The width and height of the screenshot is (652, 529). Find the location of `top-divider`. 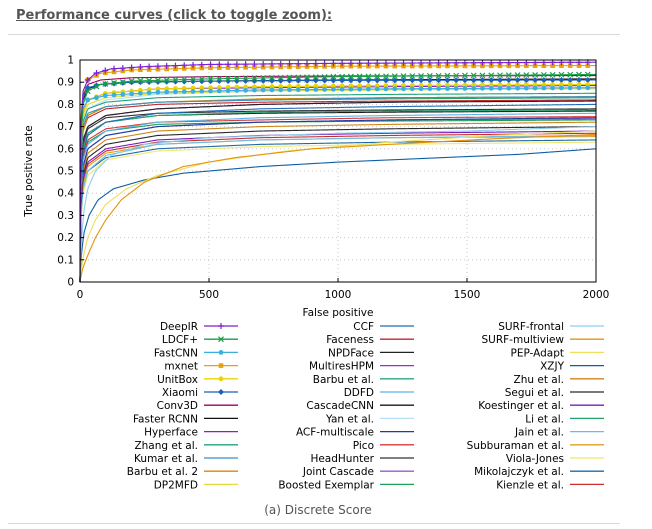

top-divider is located at coordinates (314, 34).